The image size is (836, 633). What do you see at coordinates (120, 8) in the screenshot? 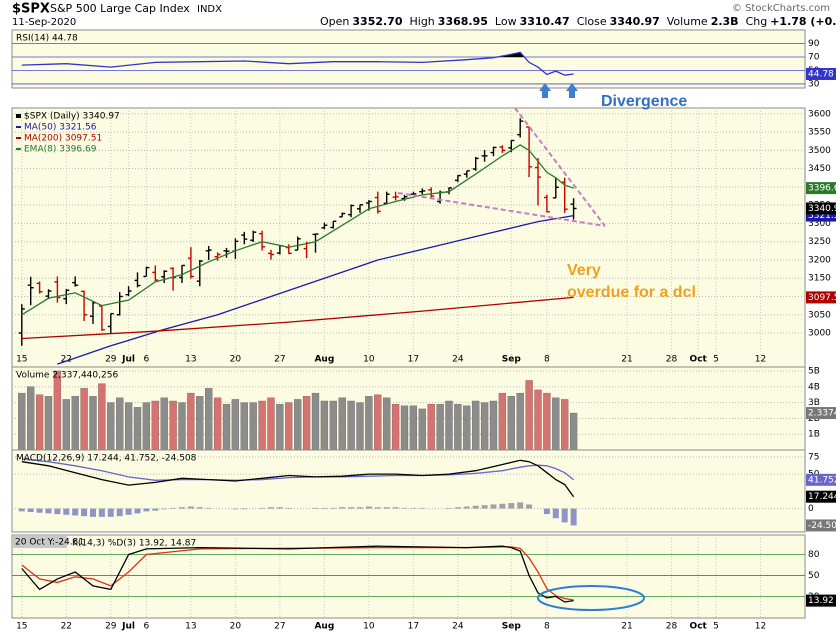
I see `index-name: S&P 500 Large Cap Index` at bounding box center [120, 8].